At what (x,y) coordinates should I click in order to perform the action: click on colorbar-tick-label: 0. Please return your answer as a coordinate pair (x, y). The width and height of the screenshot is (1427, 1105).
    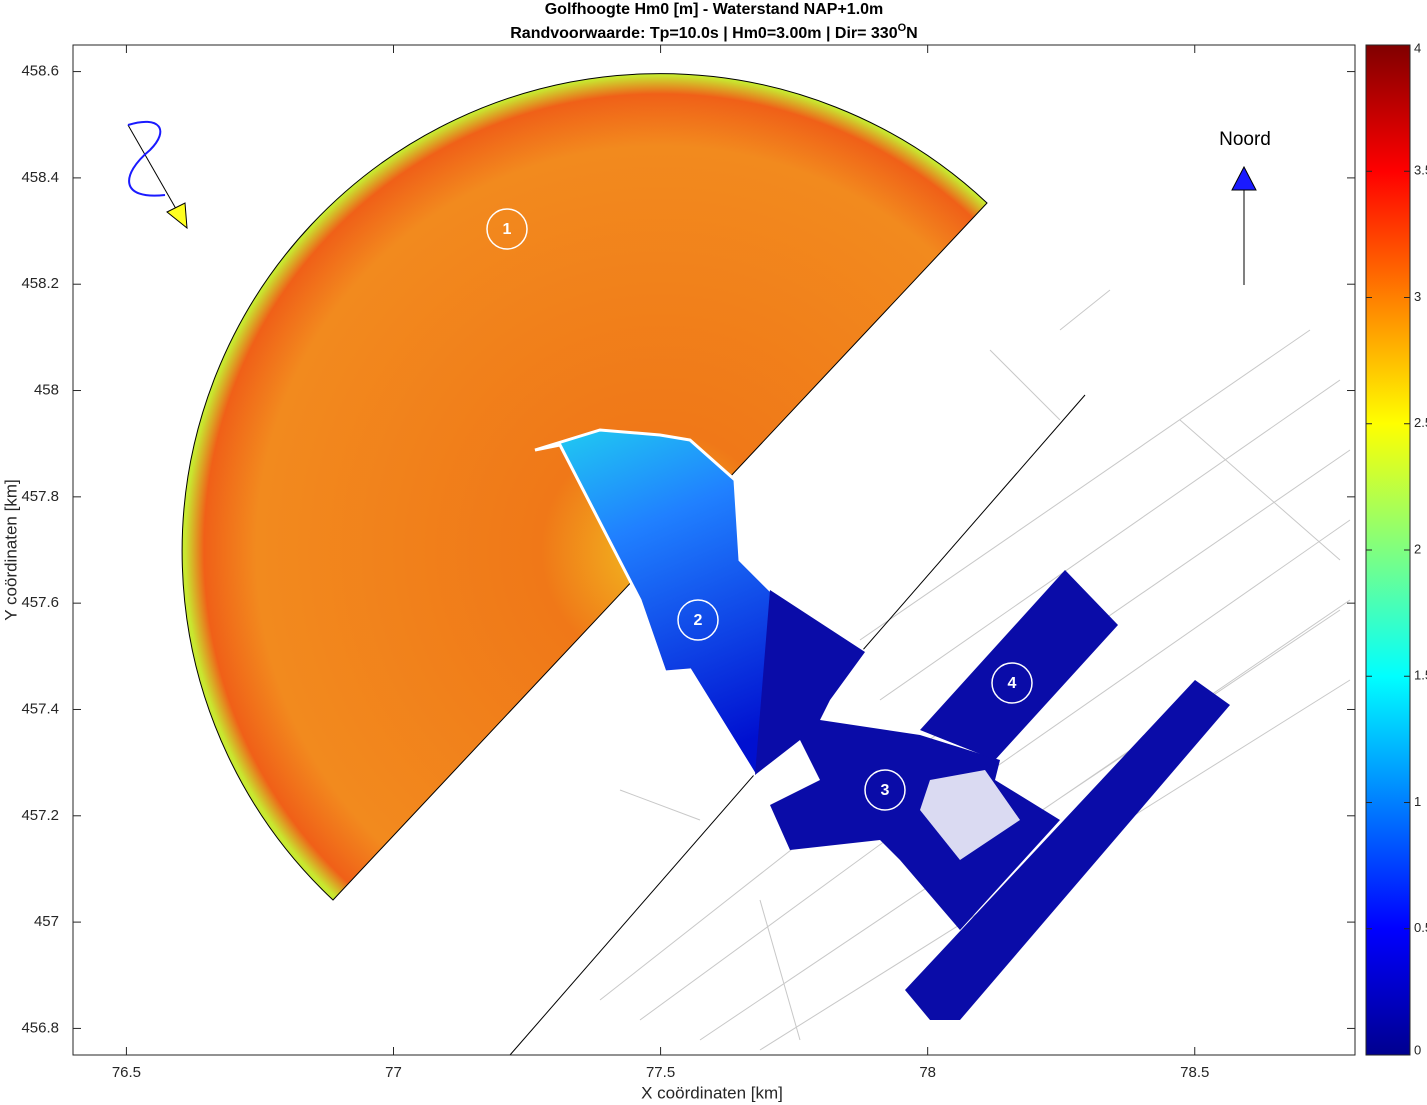
    Looking at the image, I should click on (1417, 1049).